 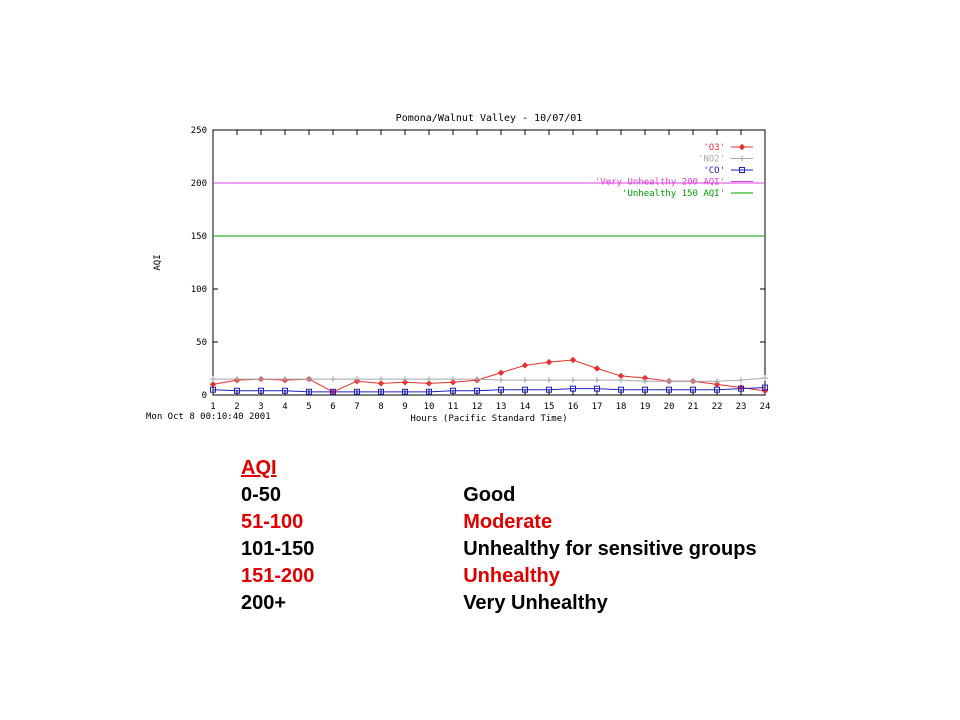 What do you see at coordinates (477, 407) in the screenshot?
I see `x-tick-label: 12` at bounding box center [477, 407].